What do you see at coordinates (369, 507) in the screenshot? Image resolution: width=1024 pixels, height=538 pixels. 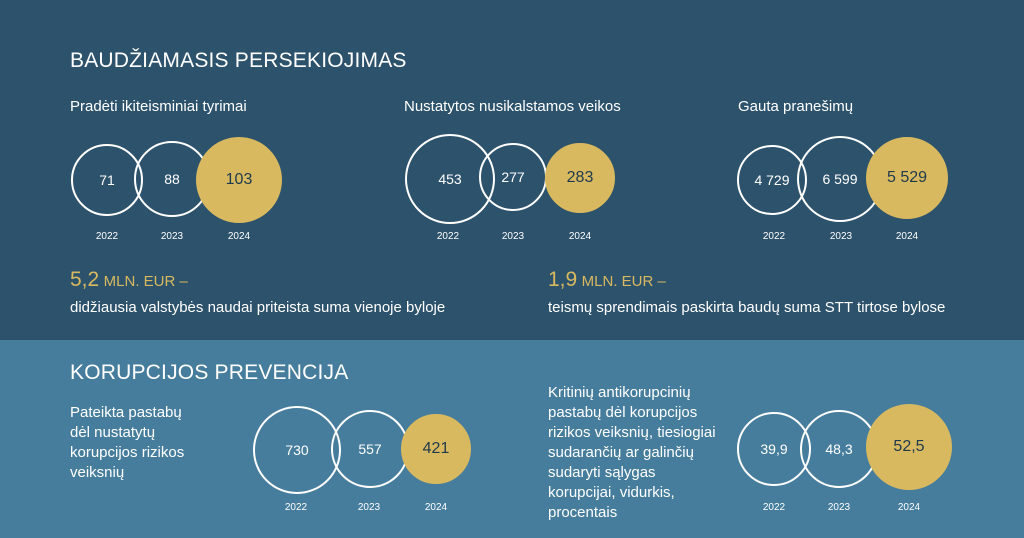 I see `risk-remarks-year-2023: 2023` at bounding box center [369, 507].